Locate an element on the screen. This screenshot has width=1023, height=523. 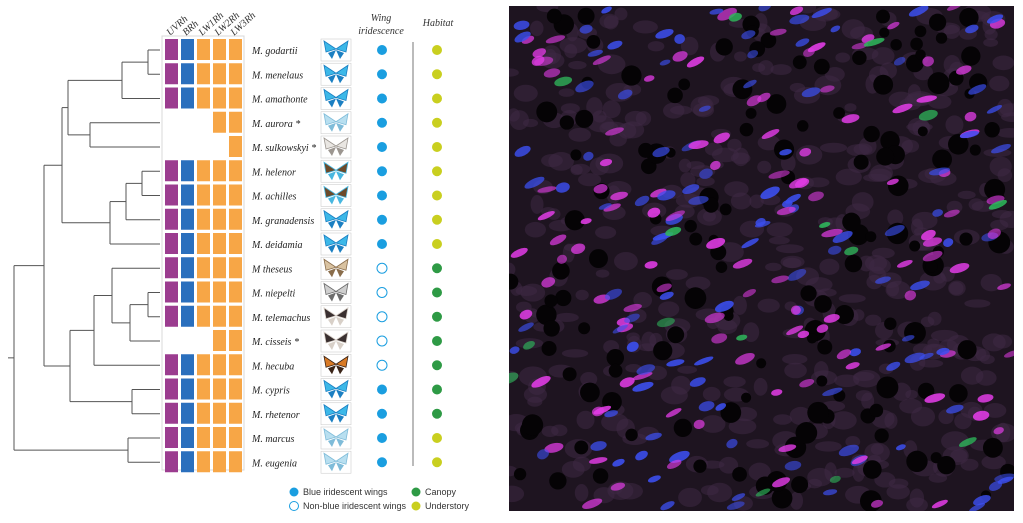
legend-understory-label: Understory is located at coordinates (447, 506).